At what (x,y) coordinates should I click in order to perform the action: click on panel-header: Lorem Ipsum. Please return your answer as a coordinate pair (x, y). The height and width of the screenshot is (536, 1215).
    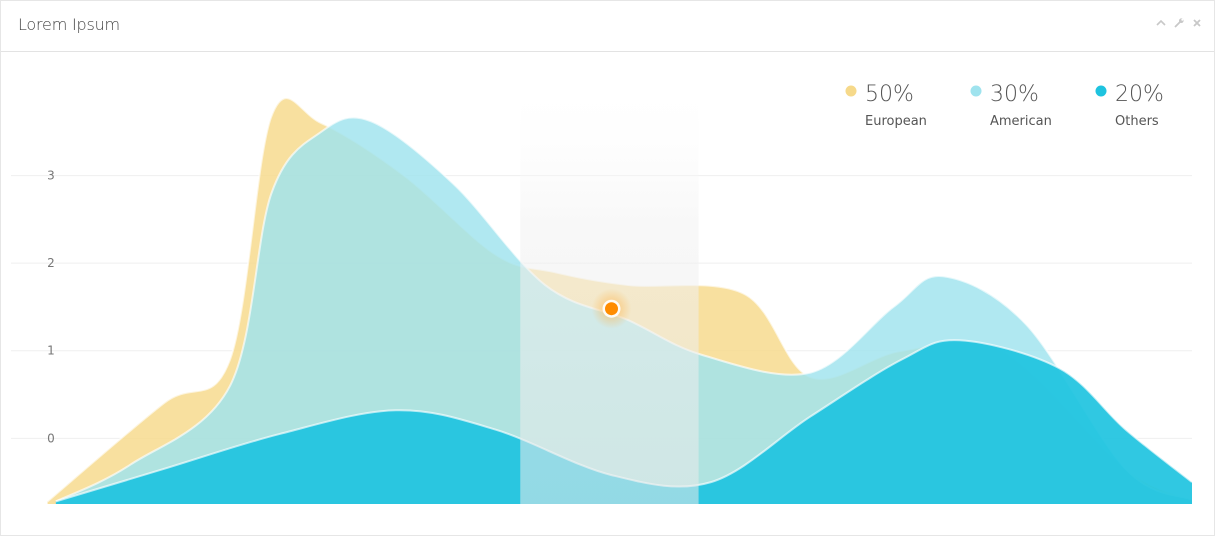
    Looking at the image, I should click on (607, 26).